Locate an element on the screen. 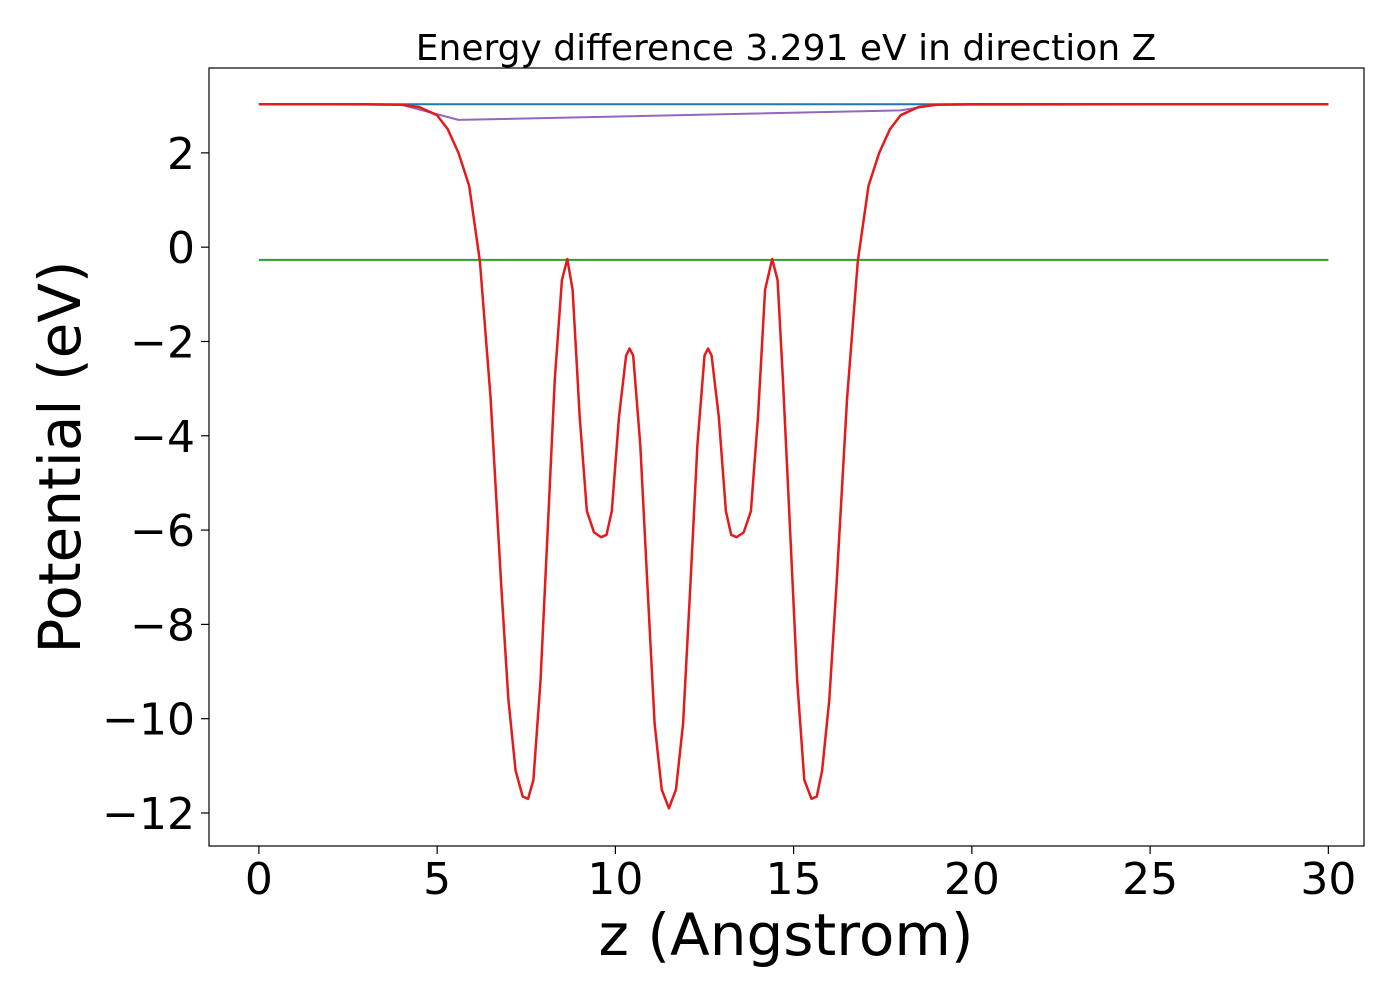 Image resolution: width=1400 pixels, height=1000 pixels. y-axis-label: Potential (eV) is located at coordinates (60, 456).